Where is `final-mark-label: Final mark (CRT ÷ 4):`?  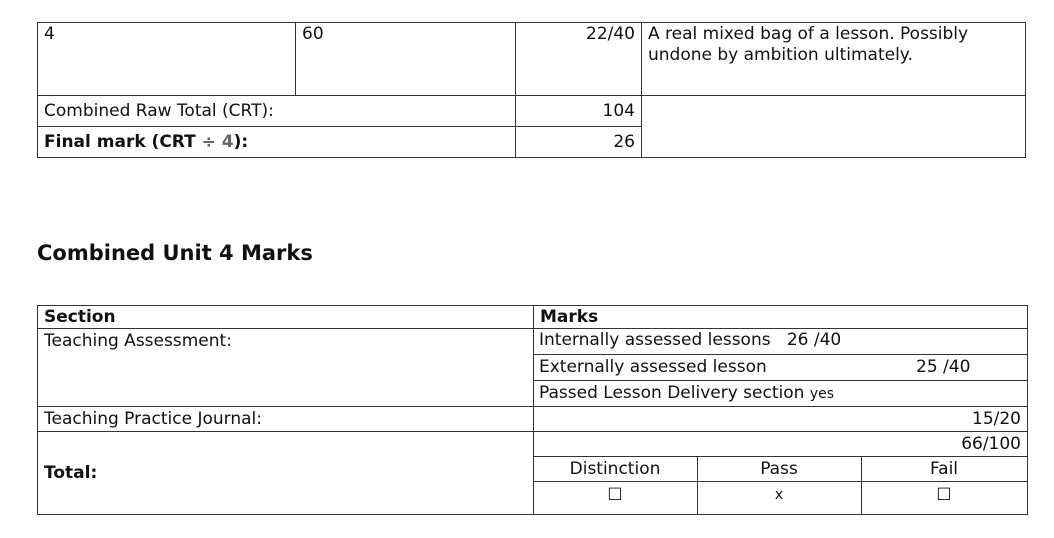
final-mark-label: Final mark (CRT ÷ 4): is located at coordinates (276, 142).